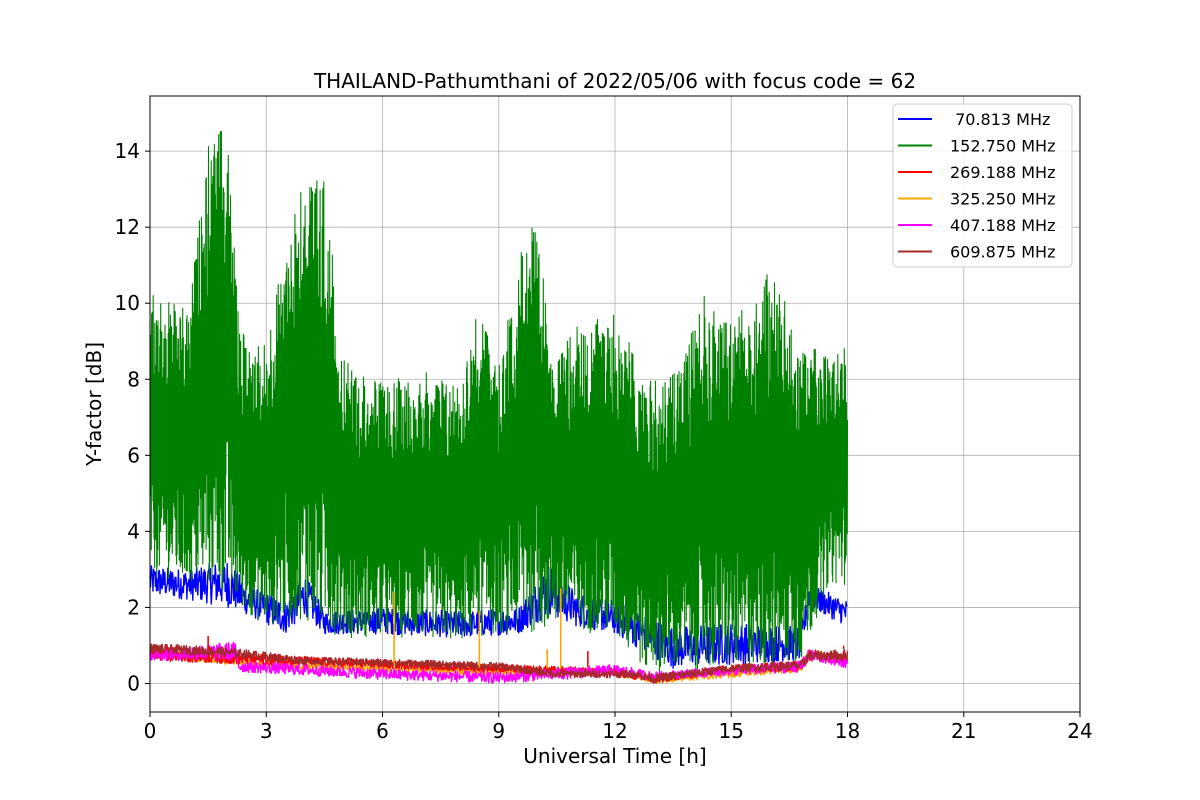  I want to click on y-tick-label: 0, so click(133, 683).